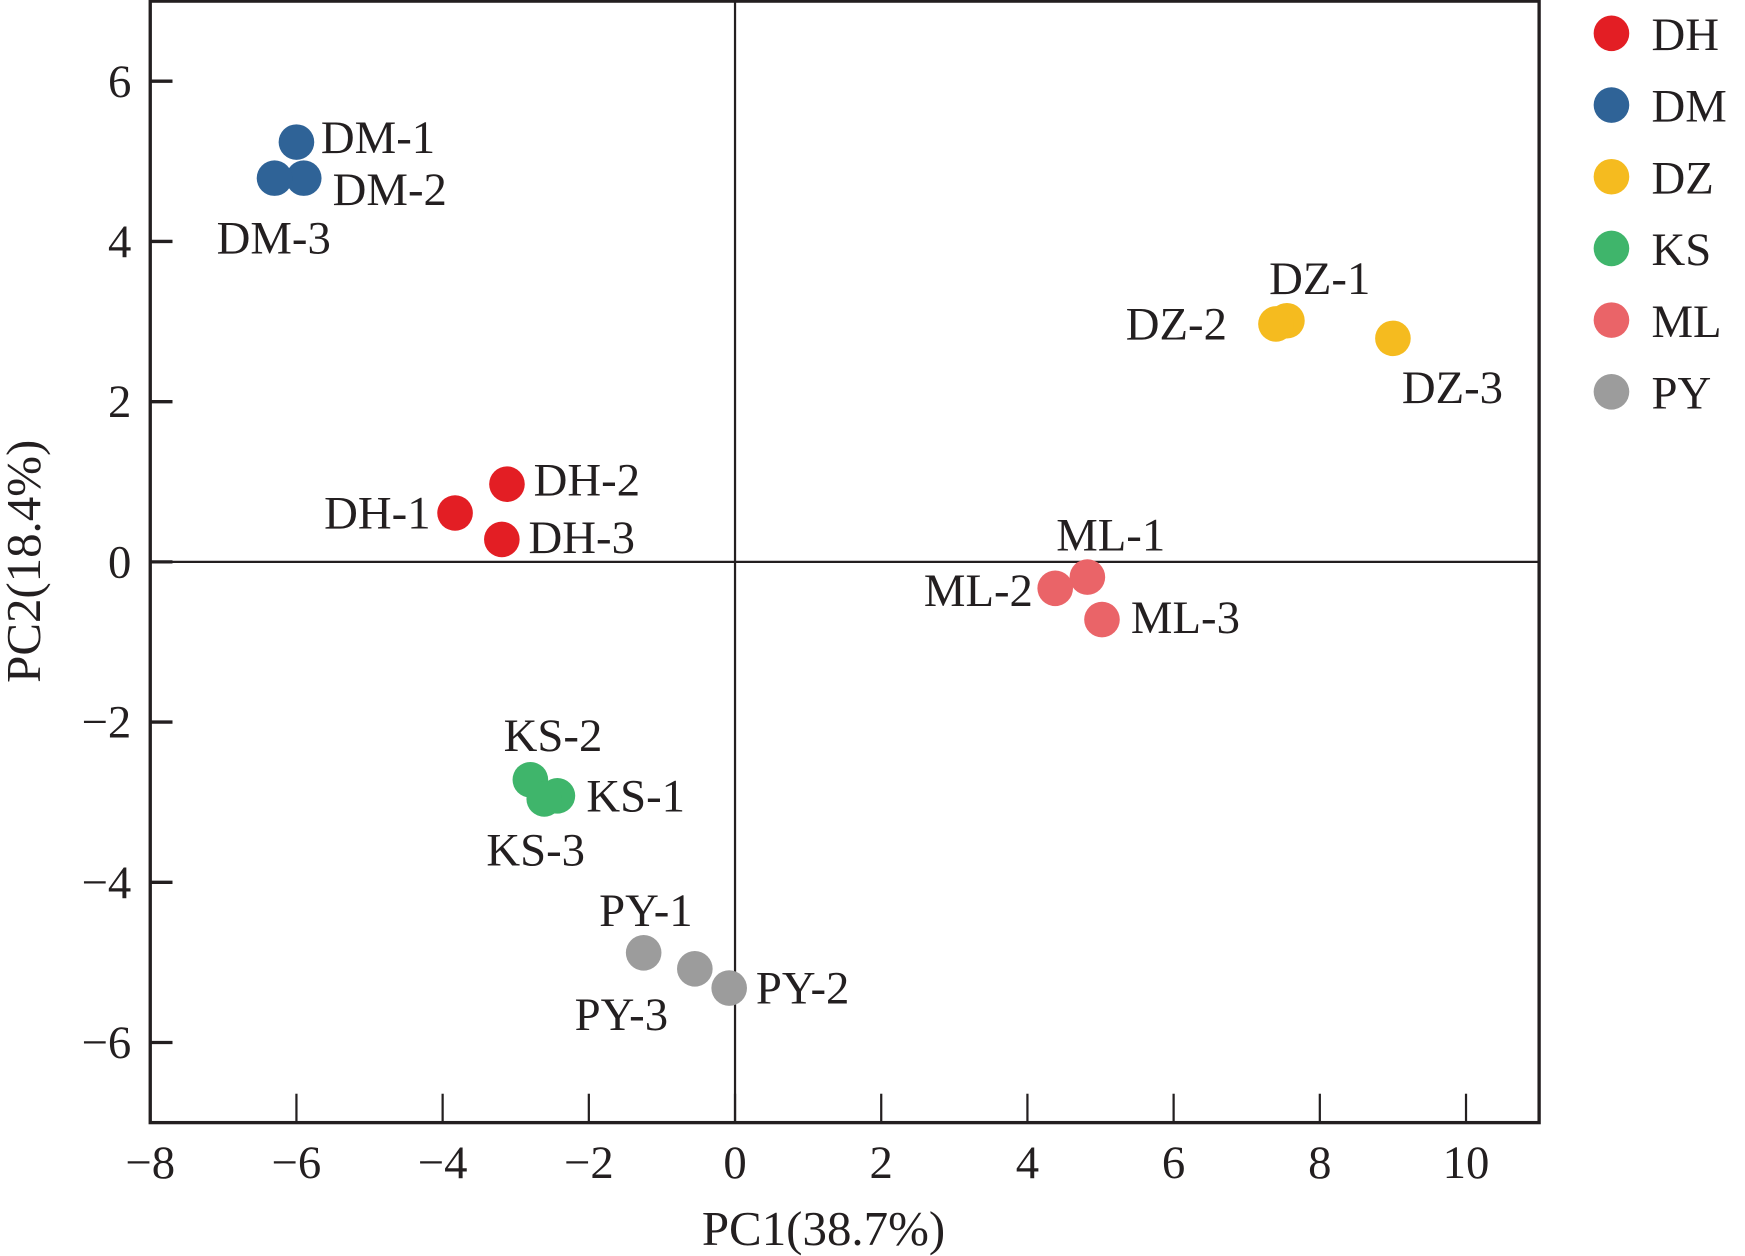  Describe the element at coordinates (119, 562) in the screenshot. I see `y-tick-label: 0` at that location.